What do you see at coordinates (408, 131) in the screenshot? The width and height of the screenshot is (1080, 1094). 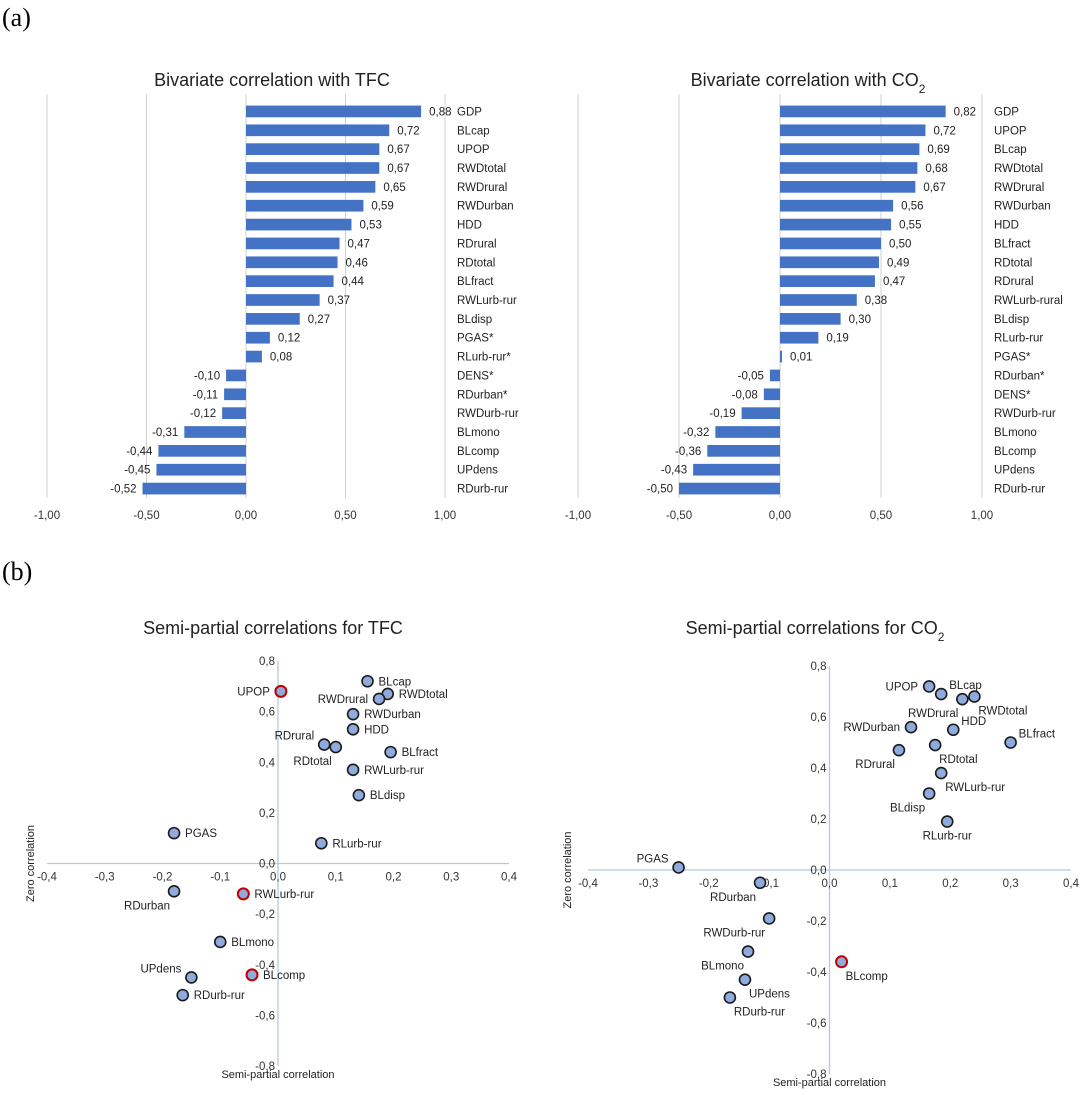 I see `data-label: 0,72` at bounding box center [408, 131].